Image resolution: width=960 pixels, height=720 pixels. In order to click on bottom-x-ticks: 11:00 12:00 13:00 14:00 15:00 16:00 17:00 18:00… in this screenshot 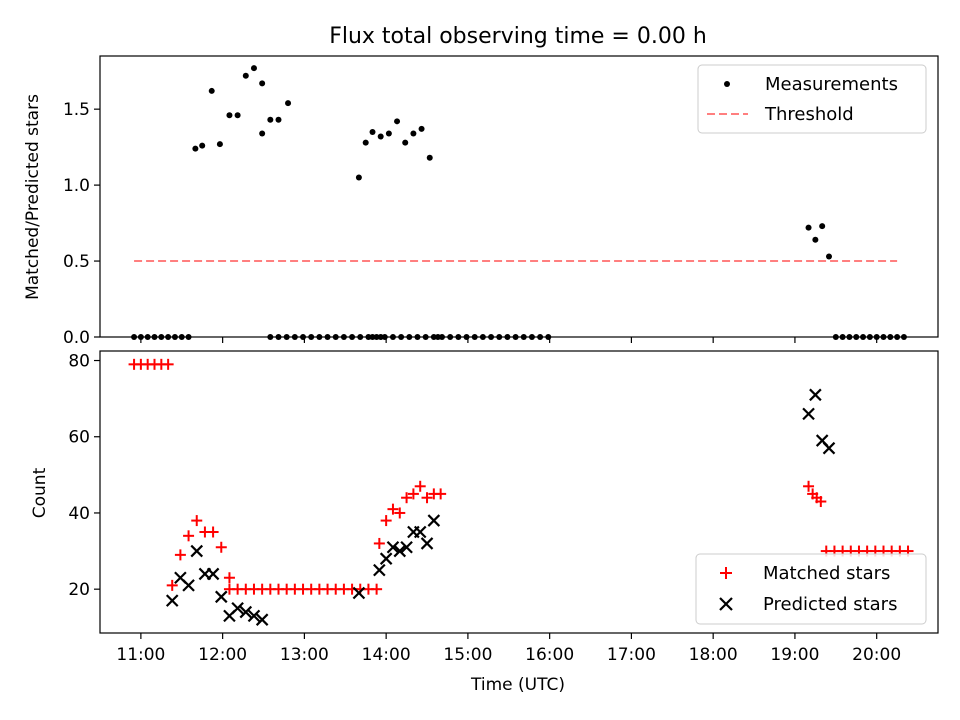, I will do `click(508, 649)`.